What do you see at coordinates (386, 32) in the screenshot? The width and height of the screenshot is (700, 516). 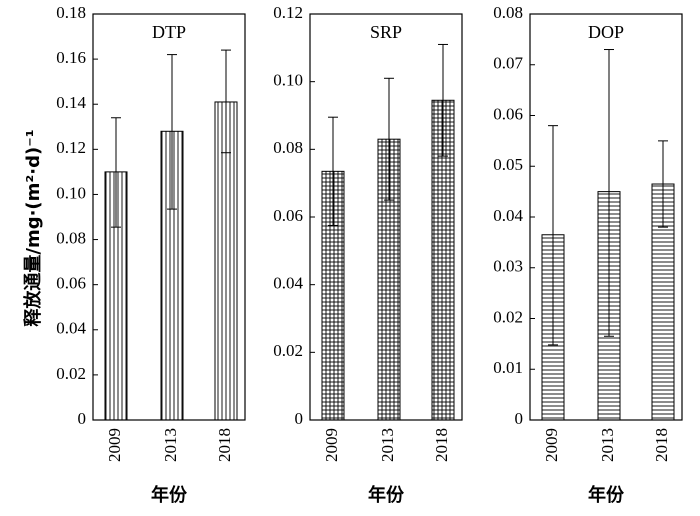 I see `panel-title: SRP` at bounding box center [386, 32].